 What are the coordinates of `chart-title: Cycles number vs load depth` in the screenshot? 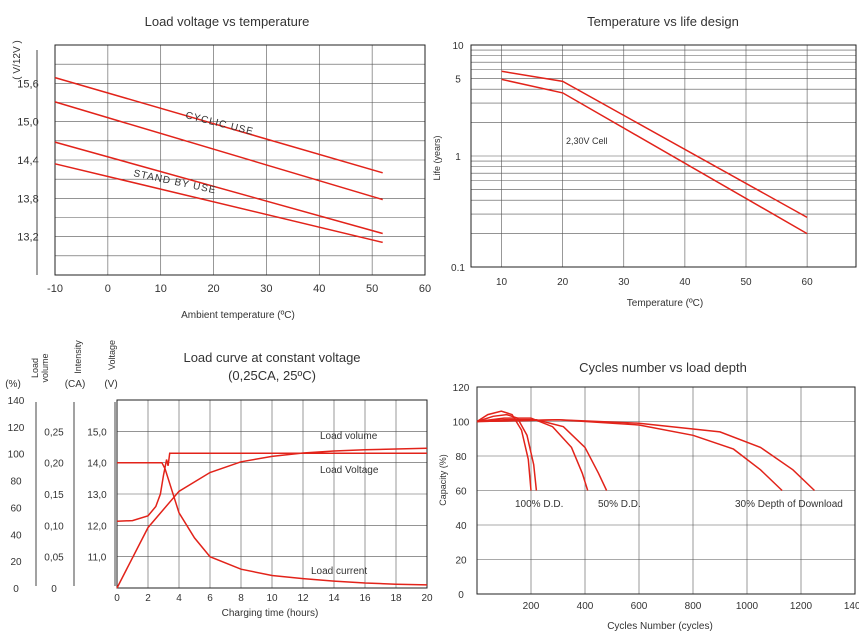 It's located at (663, 367).